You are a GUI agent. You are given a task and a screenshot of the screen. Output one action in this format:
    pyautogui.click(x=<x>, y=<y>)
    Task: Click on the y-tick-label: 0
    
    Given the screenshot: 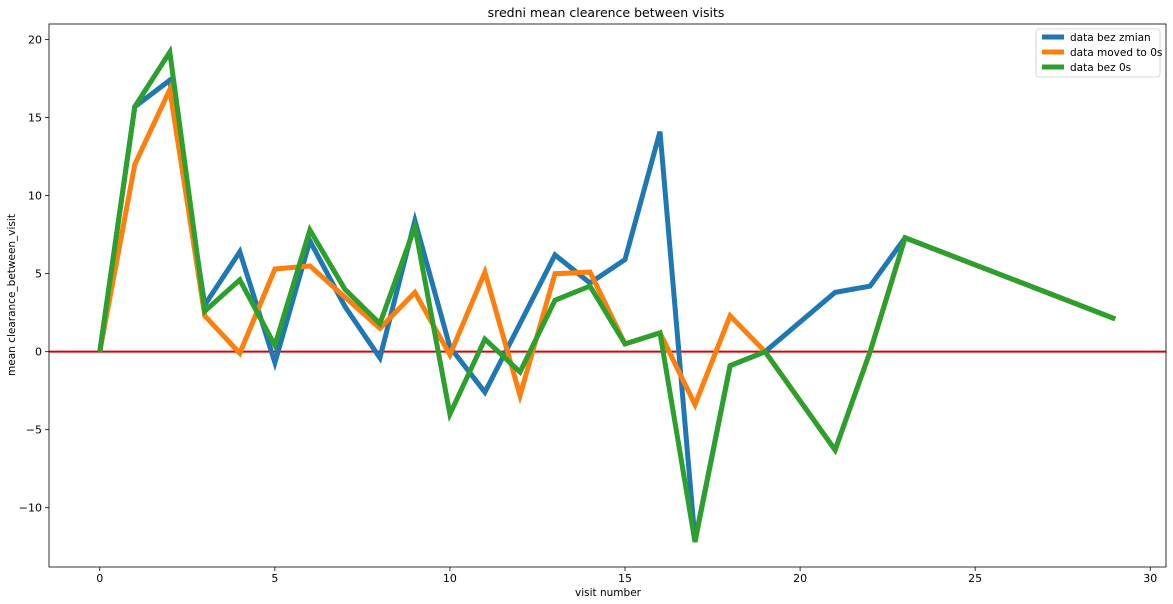 What is the action you would take?
    pyautogui.click(x=38, y=352)
    